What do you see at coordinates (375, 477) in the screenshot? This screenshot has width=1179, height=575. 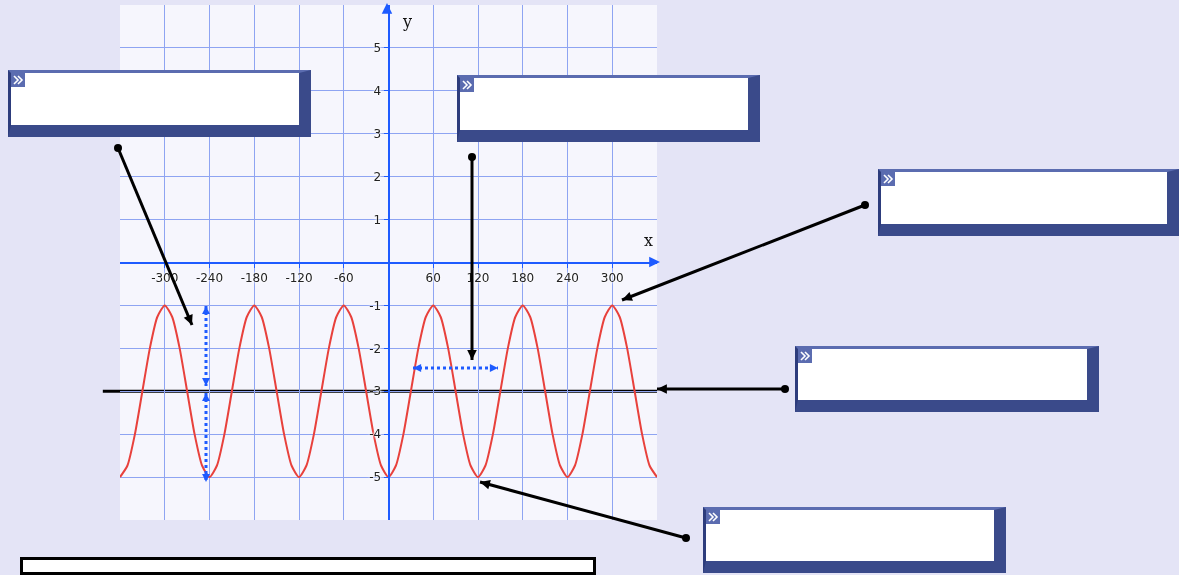 I see `y-tick-label: -5` at bounding box center [375, 477].